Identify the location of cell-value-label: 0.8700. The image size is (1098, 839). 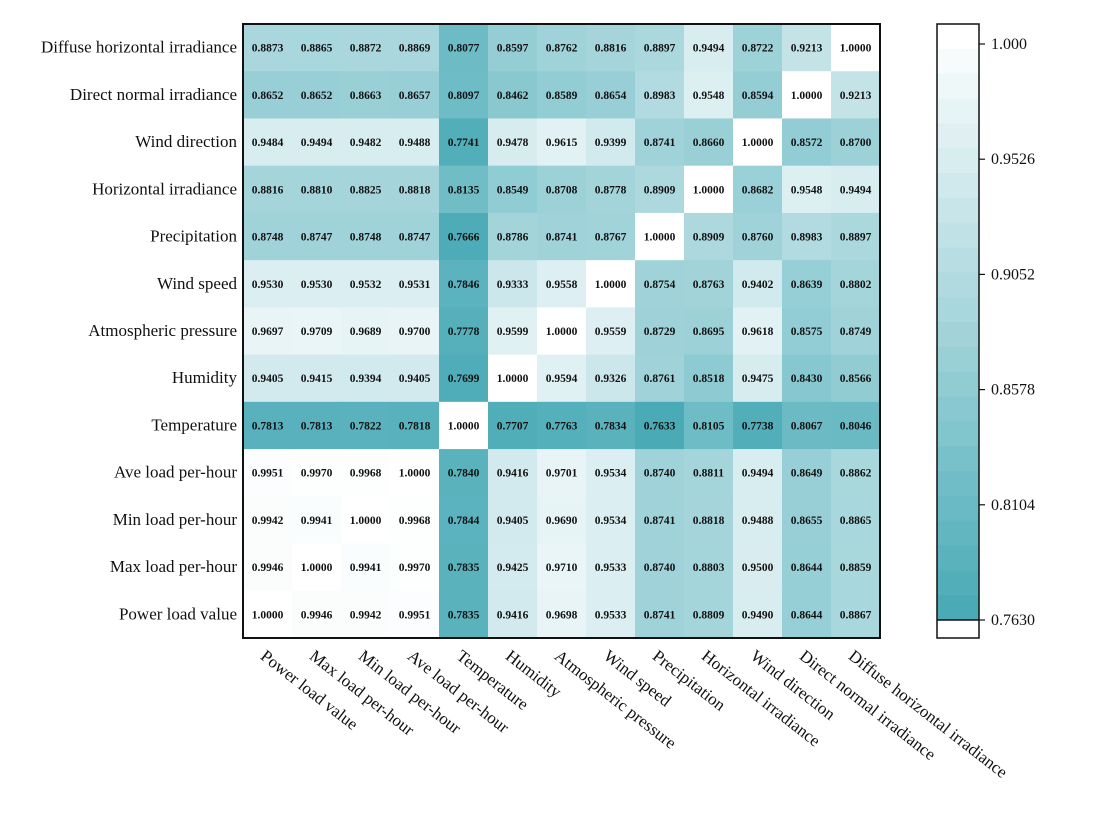
(856, 143).